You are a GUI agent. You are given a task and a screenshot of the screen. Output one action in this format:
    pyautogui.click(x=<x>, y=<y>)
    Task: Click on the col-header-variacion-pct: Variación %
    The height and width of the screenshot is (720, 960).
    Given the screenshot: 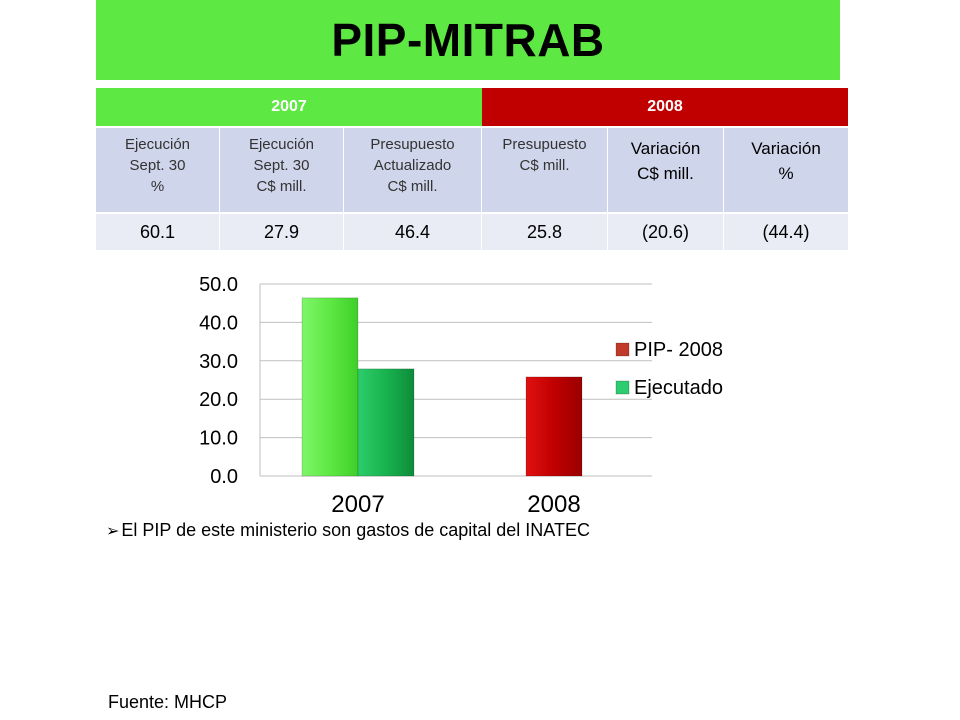 What is the action you would take?
    pyautogui.click(x=786, y=161)
    